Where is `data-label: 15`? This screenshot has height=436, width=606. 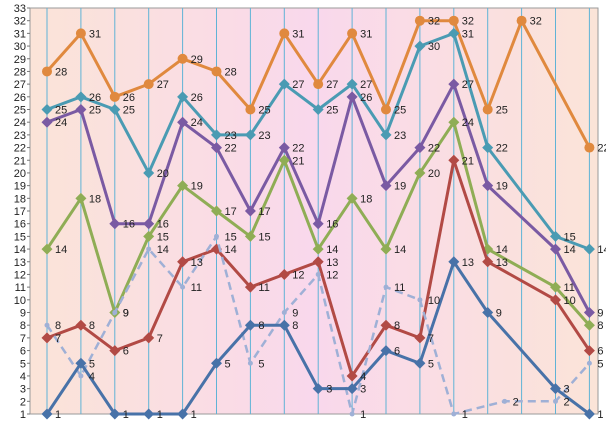 data-label: 15 is located at coordinates (231, 237).